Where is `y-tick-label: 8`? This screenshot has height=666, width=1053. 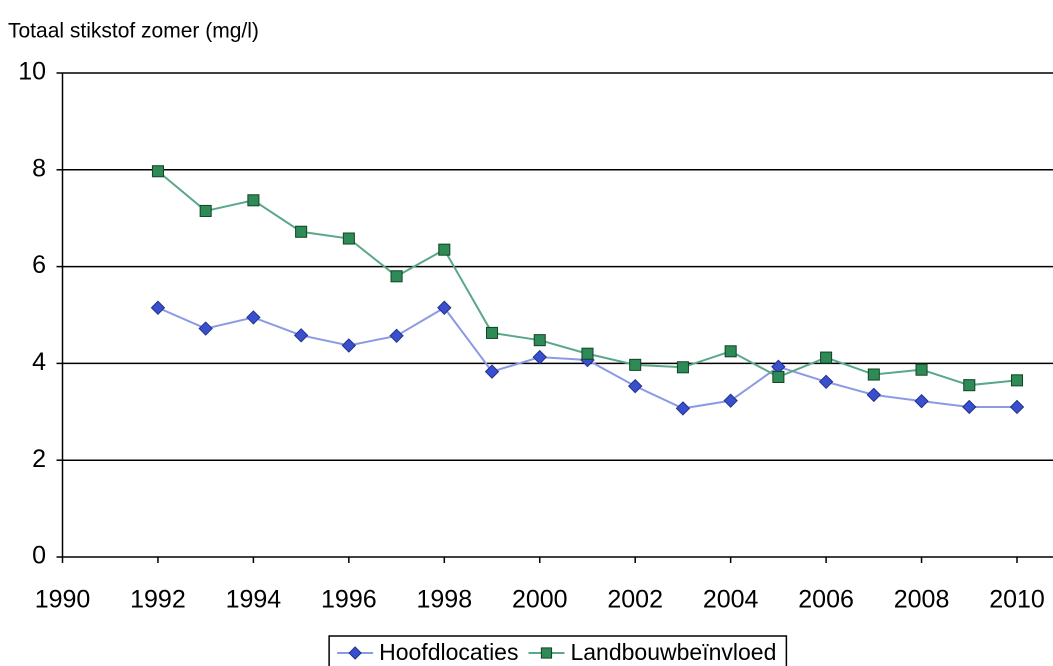
y-tick-label: 8 is located at coordinates (39, 168).